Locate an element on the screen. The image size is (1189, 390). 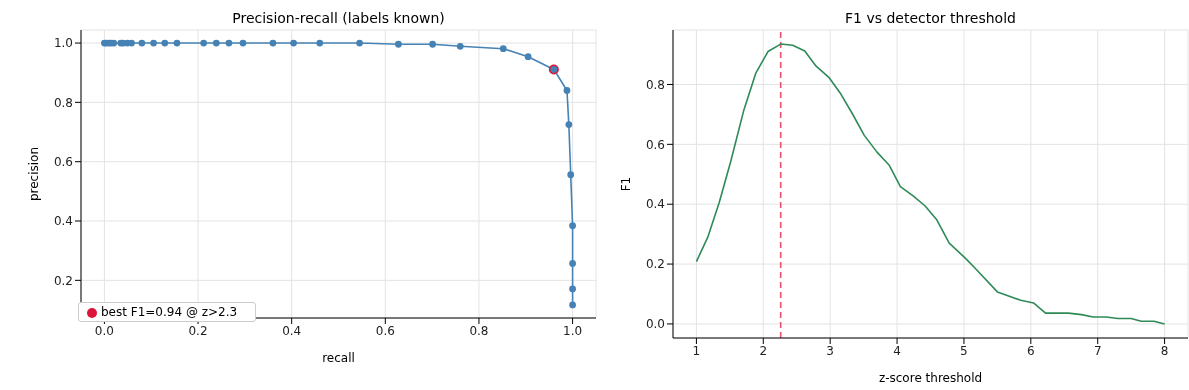
x-axis-title: recall is located at coordinates (338, 358).